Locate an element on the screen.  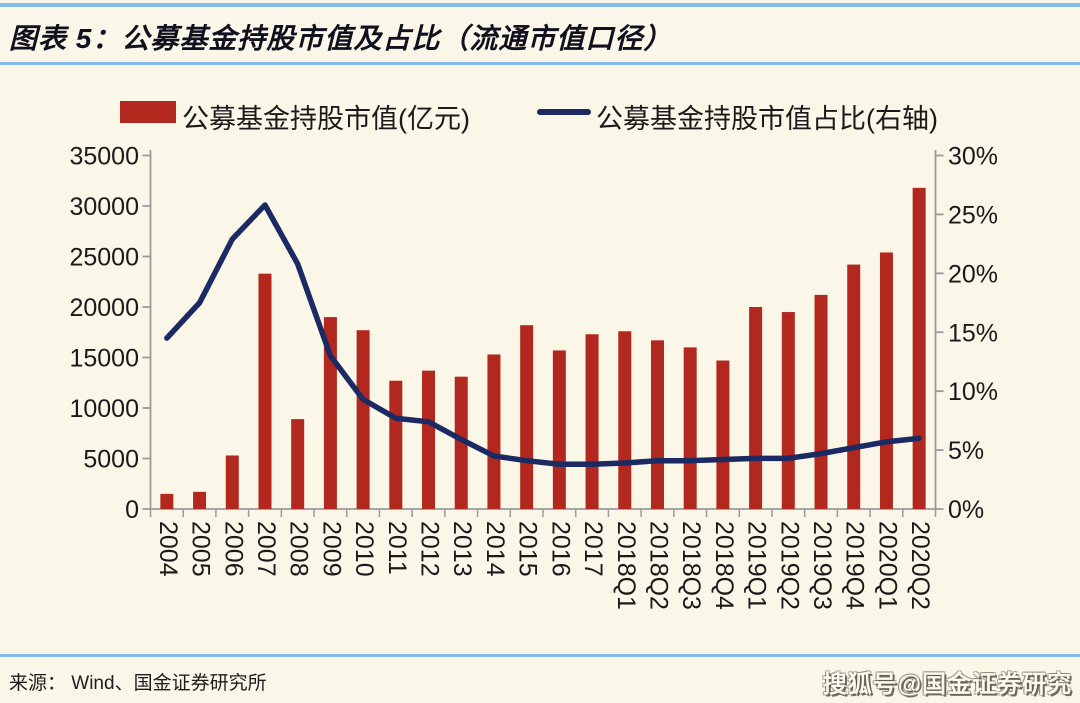
x-tick-label: 2019Q2 is located at coordinates (789, 565).